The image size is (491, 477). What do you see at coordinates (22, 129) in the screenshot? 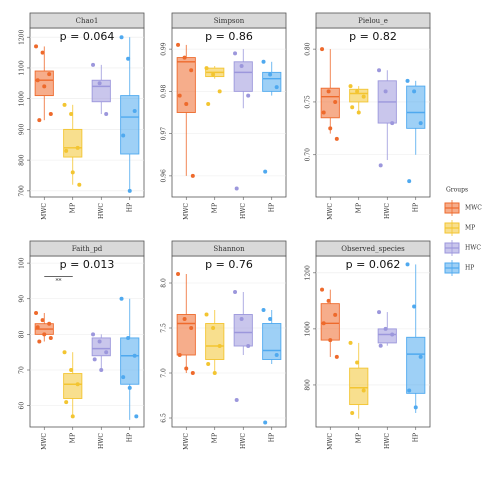
I see `y-tick-label: 900` at bounding box center [22, 129].